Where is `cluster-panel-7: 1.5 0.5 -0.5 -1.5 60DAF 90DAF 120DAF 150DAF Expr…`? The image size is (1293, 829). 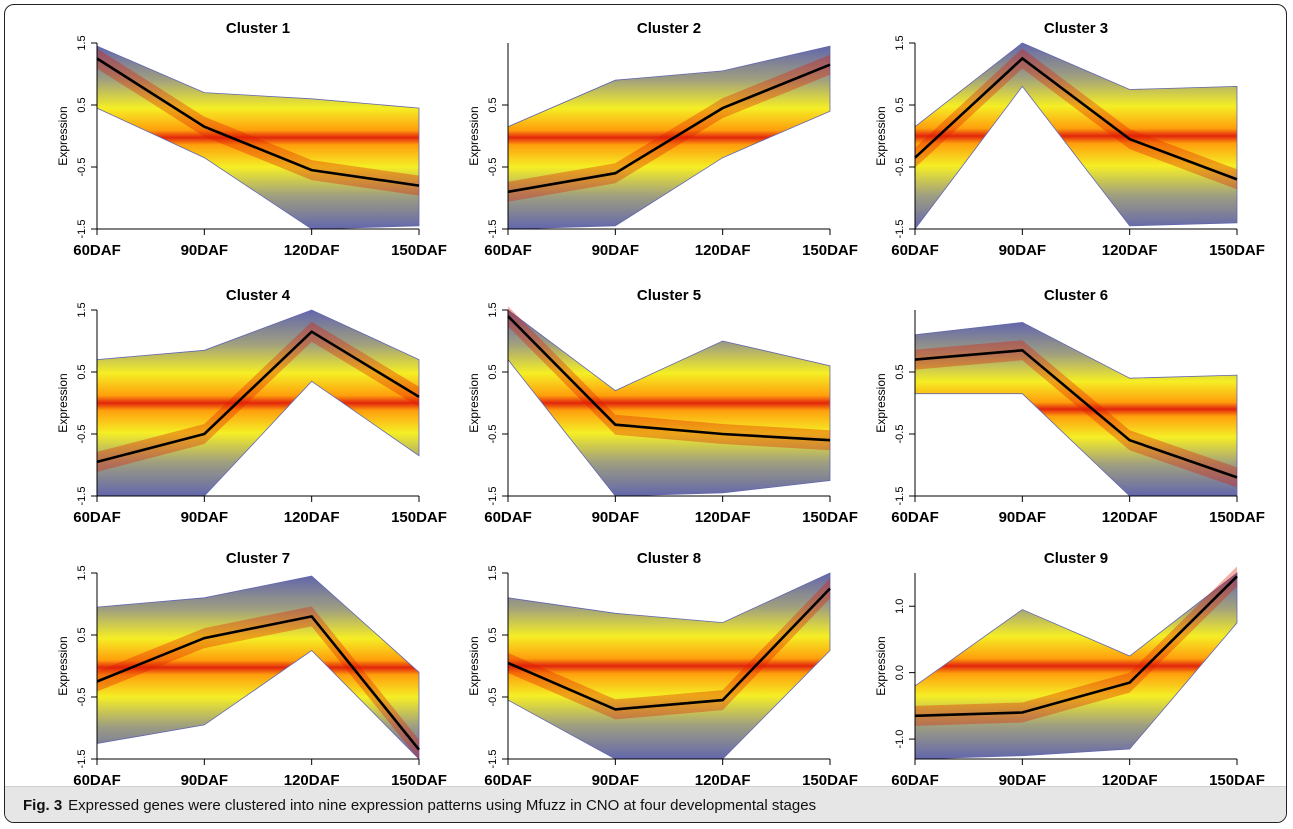
cluster-panel-7: 1.5 0.5 -0.5 -1.5 60DAF 90DAF 120DAF 150DAF Expr… is located at coordinates (251, 668).